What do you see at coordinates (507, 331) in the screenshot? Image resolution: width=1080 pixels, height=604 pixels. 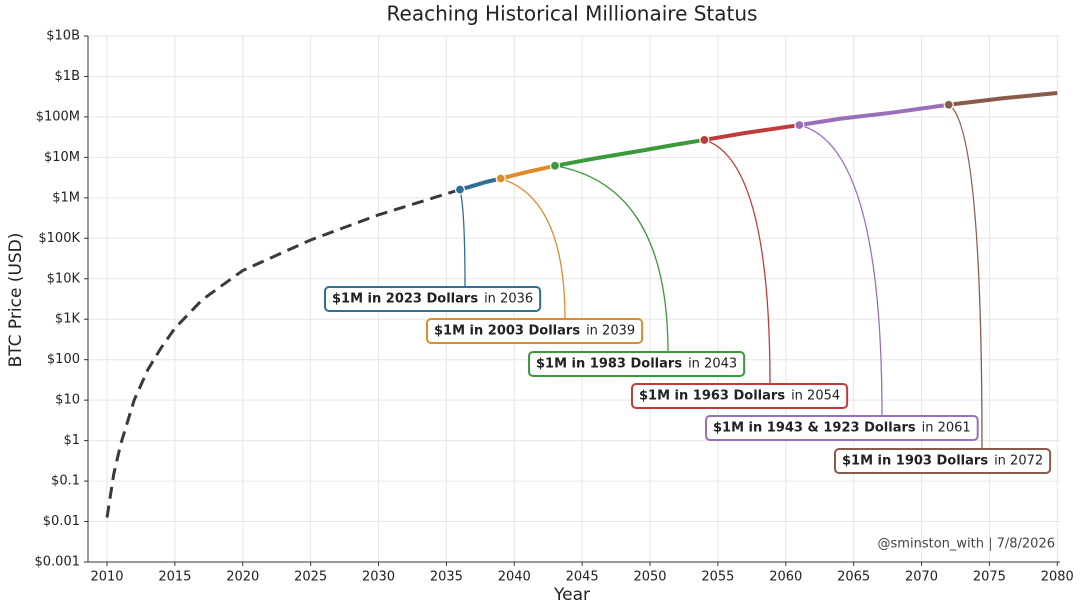 I see `annotation-label: $1M in 2003 Dollars` at bounding box center [507, 331].